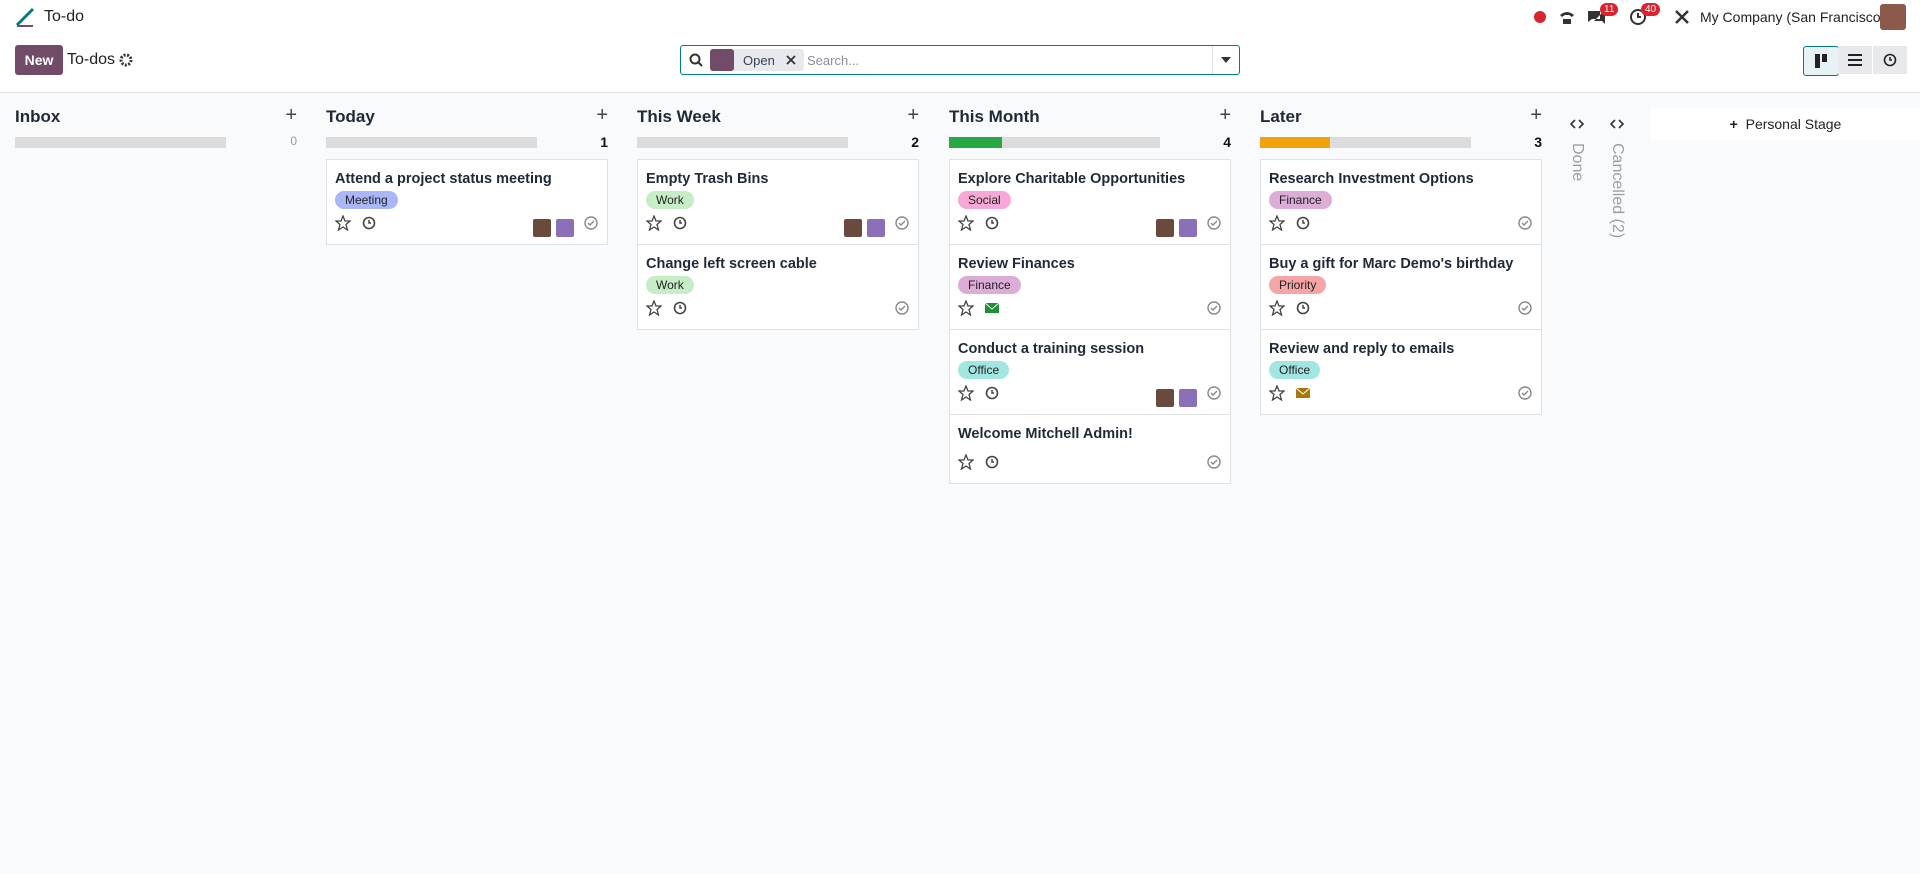 The width and height of the screenshot is (1920, 874). I want to click on tag: Office, so click(1295, 370).